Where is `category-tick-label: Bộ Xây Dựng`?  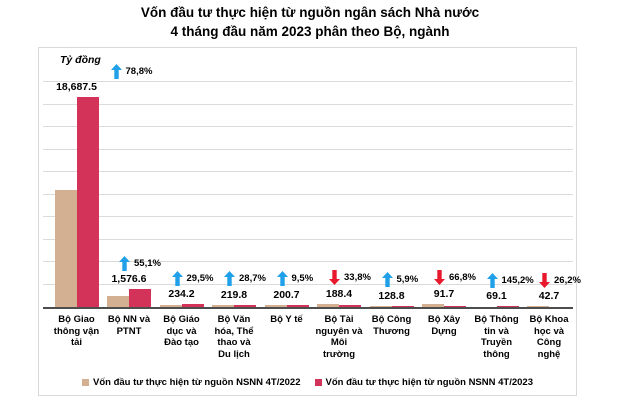 category-tick-label: Bộ Xây Dựng is located at coordinates (444, 325).